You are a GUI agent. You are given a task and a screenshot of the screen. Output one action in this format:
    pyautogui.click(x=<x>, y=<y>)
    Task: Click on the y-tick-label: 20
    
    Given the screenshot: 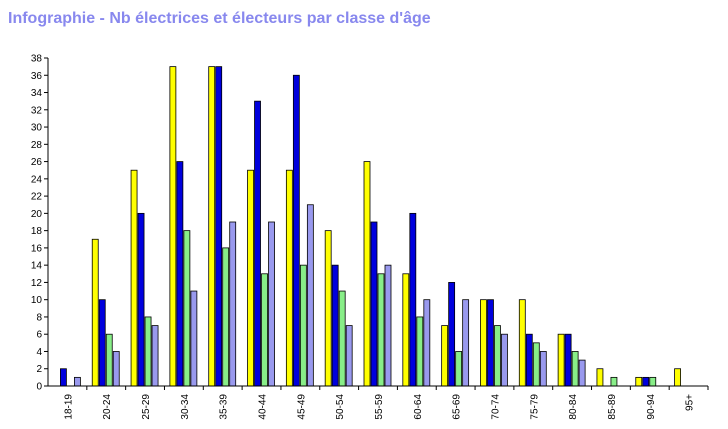 What is the action you would take?
    pyautogui.click(x=37, y=214)
    